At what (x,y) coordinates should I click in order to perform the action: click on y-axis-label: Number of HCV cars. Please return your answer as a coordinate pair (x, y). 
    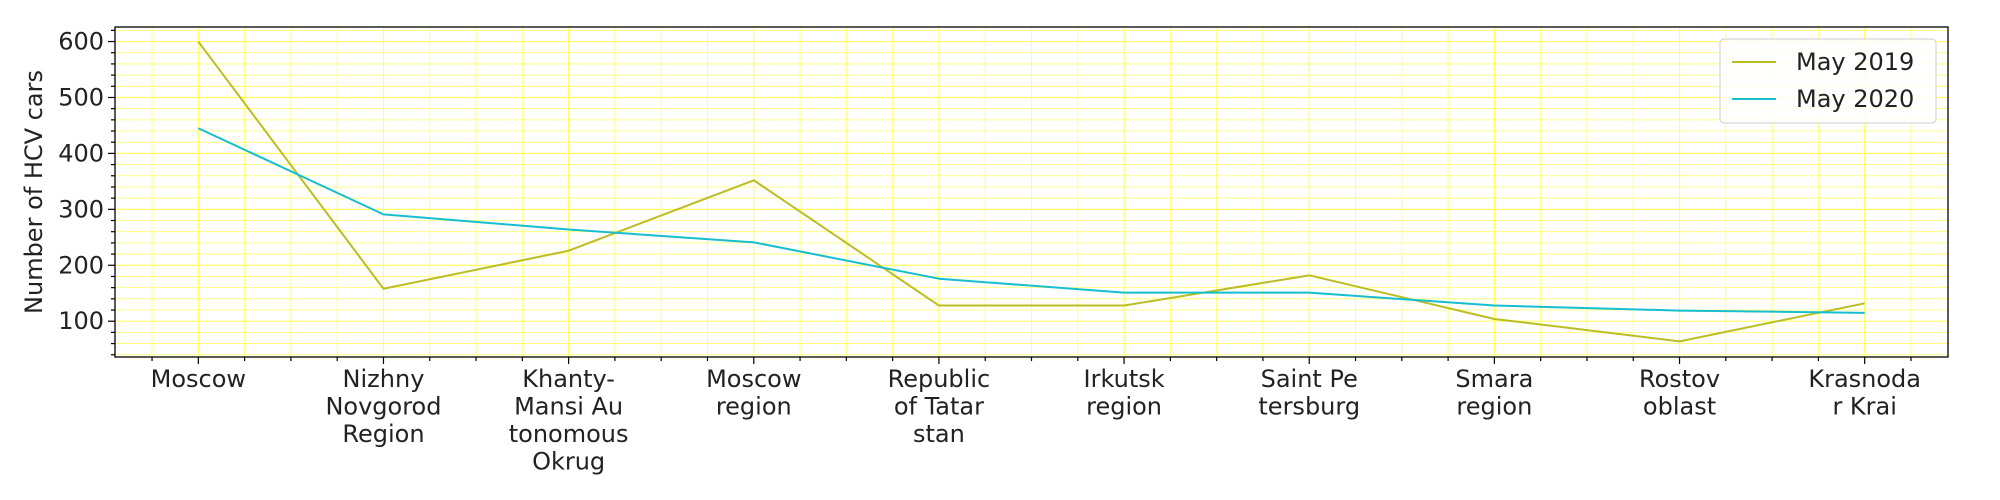
    Looking at the image, I should click on (34, 192).